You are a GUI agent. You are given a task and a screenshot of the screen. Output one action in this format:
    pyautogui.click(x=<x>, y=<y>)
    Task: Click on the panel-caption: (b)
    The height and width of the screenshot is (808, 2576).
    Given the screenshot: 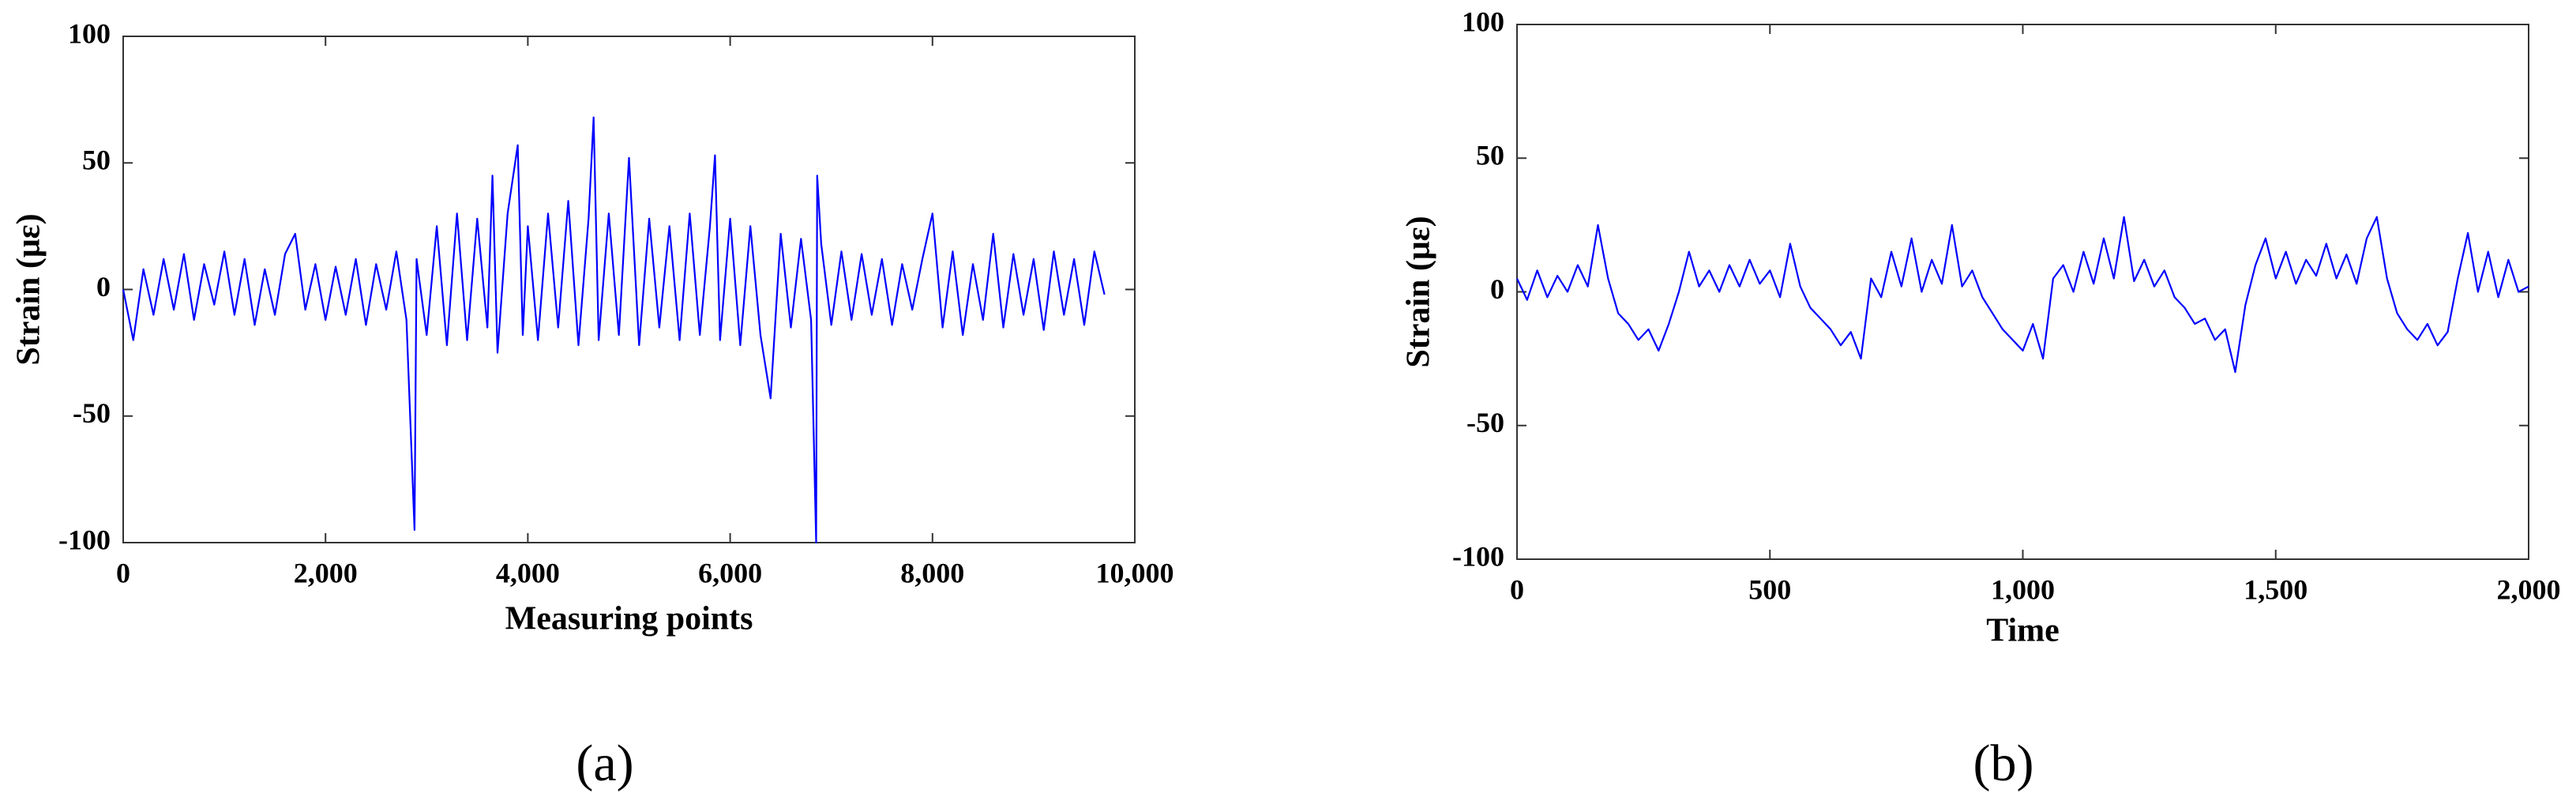 What is the action you would take?
    pyautogui.click(x=2003, y=763)
    